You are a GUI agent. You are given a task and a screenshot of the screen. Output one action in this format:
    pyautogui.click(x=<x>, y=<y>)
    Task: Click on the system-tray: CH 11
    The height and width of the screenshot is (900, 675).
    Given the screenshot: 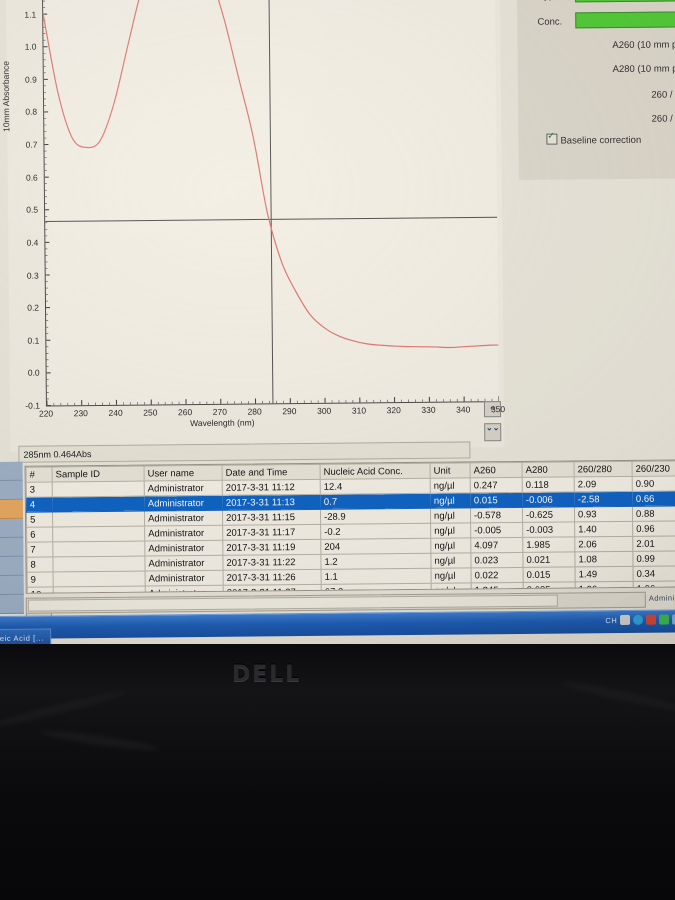 What is the action you would take?
    pyautogui.click(x=640, y=619)
    